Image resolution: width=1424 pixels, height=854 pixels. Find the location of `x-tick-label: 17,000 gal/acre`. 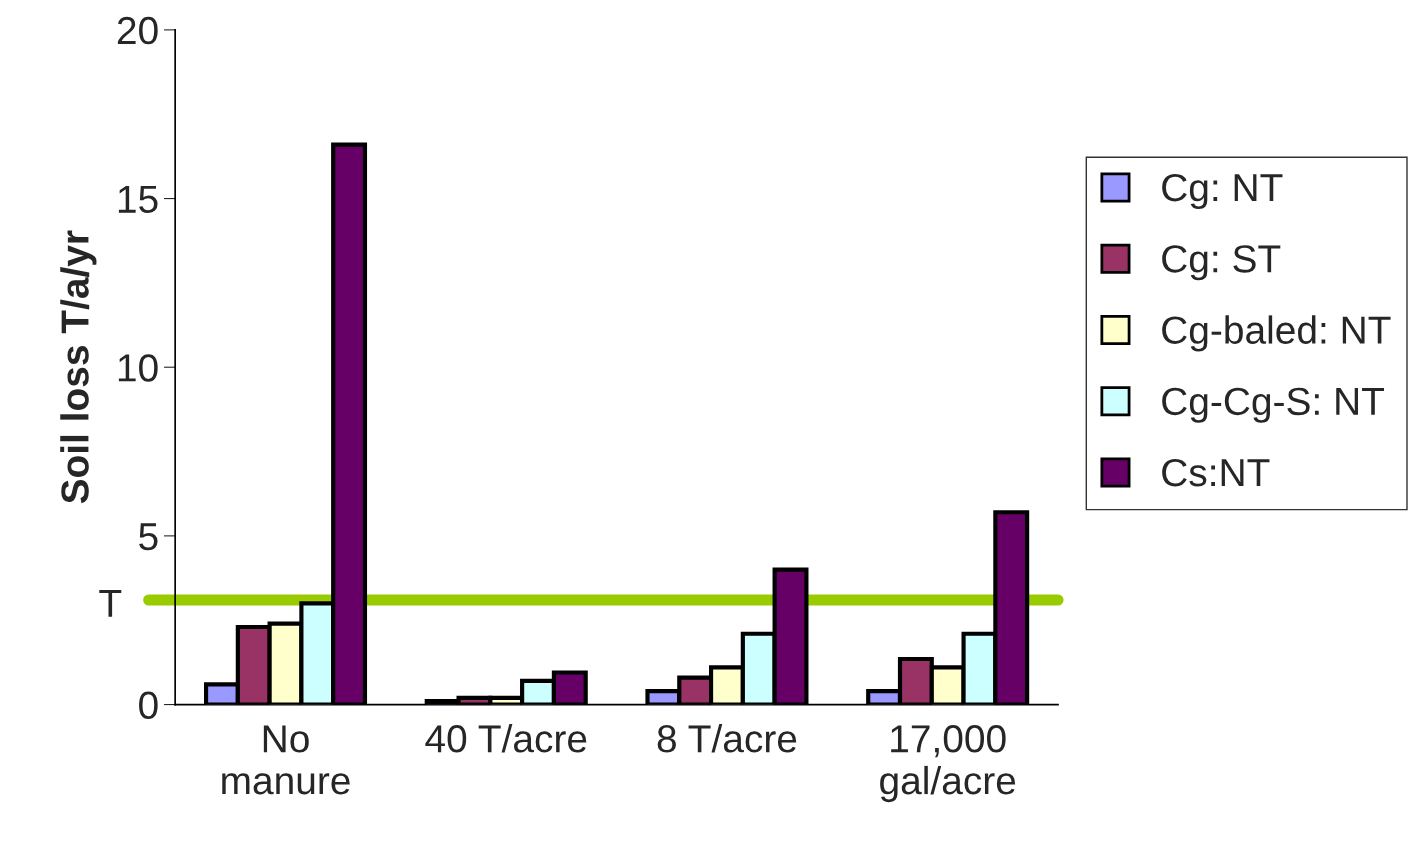

x-tick-label: 17,000 gal/acre is located at coordinates (948, 764).